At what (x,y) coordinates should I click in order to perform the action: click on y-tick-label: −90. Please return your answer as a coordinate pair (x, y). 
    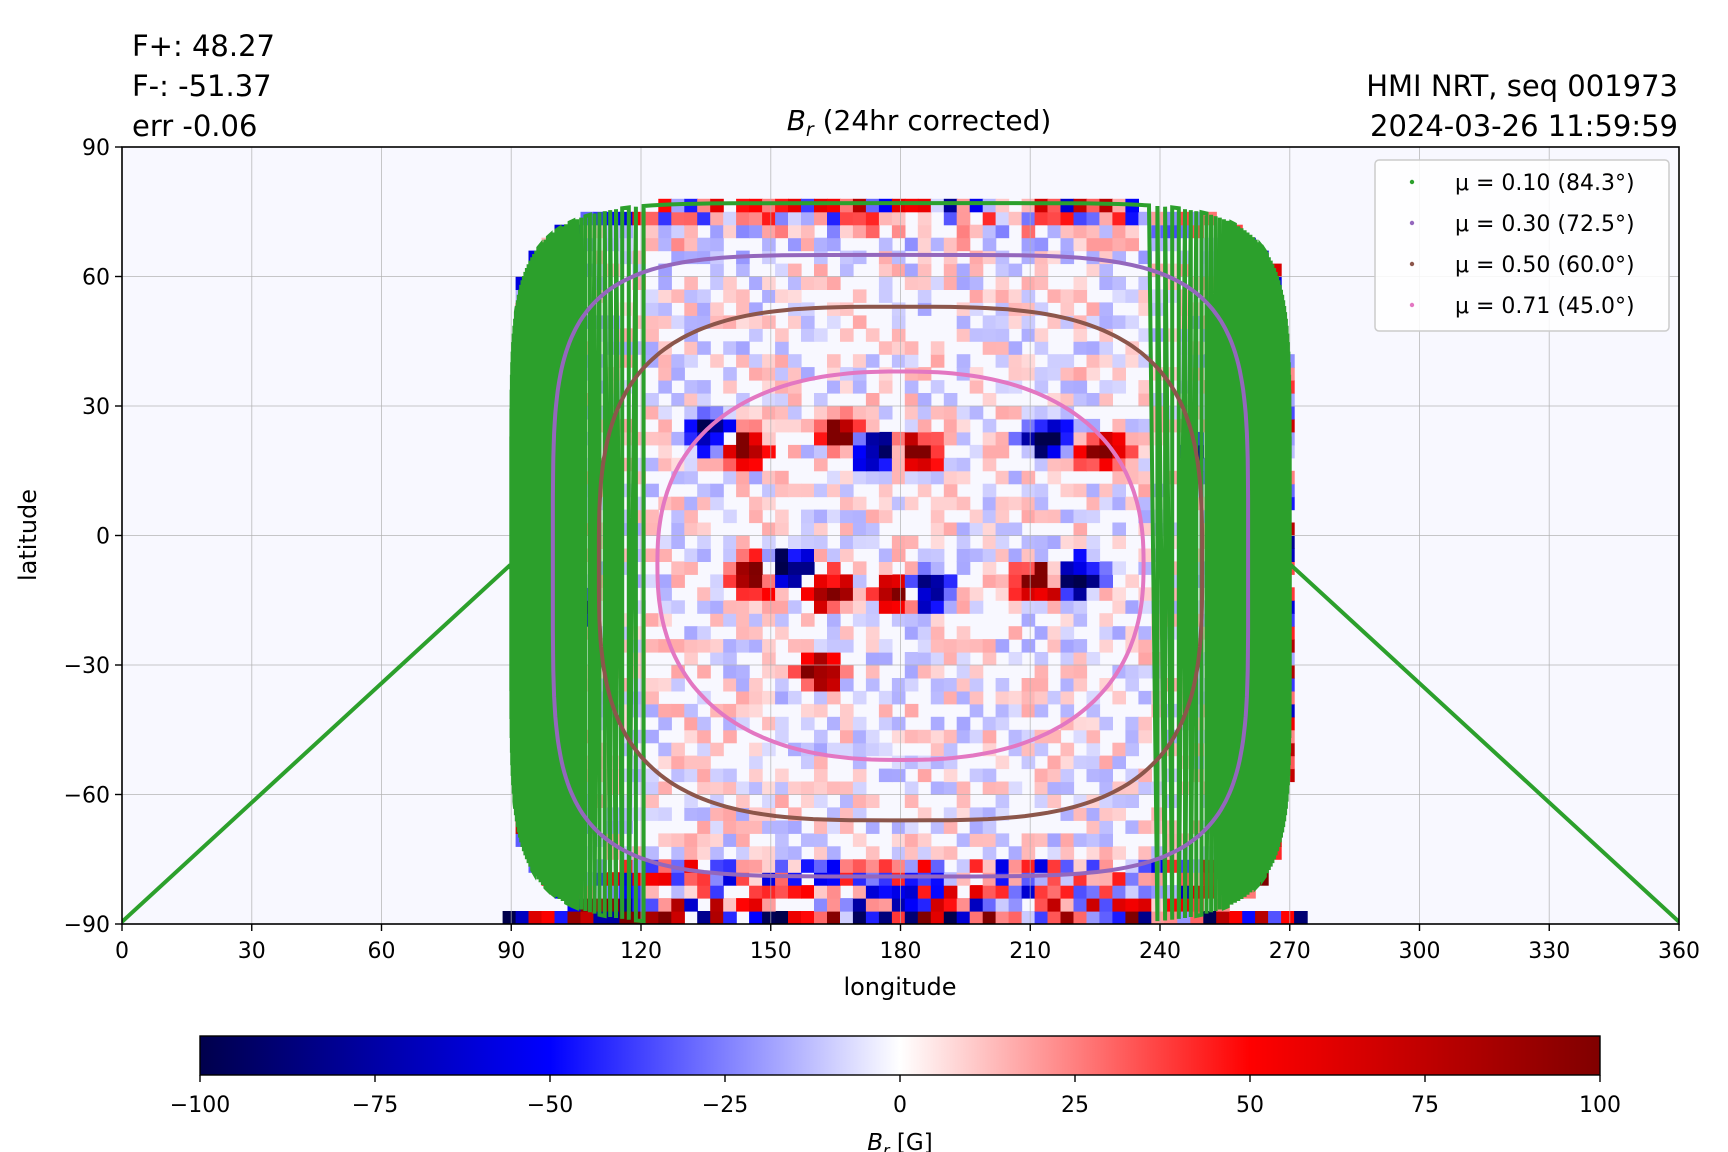
    Looking at the image, I should click on (87, 925).